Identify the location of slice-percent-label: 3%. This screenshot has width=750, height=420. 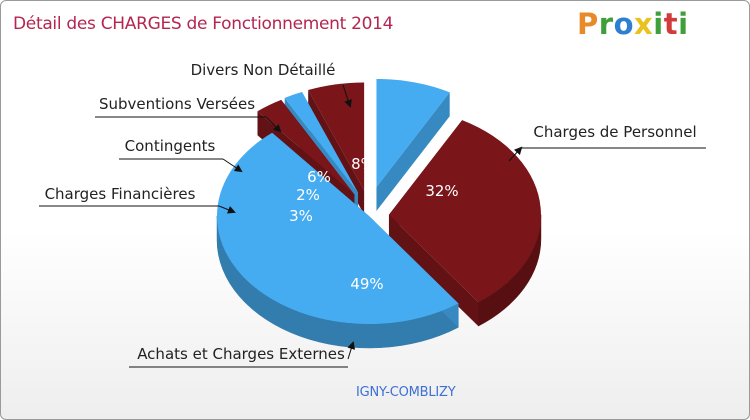
(301, 216).